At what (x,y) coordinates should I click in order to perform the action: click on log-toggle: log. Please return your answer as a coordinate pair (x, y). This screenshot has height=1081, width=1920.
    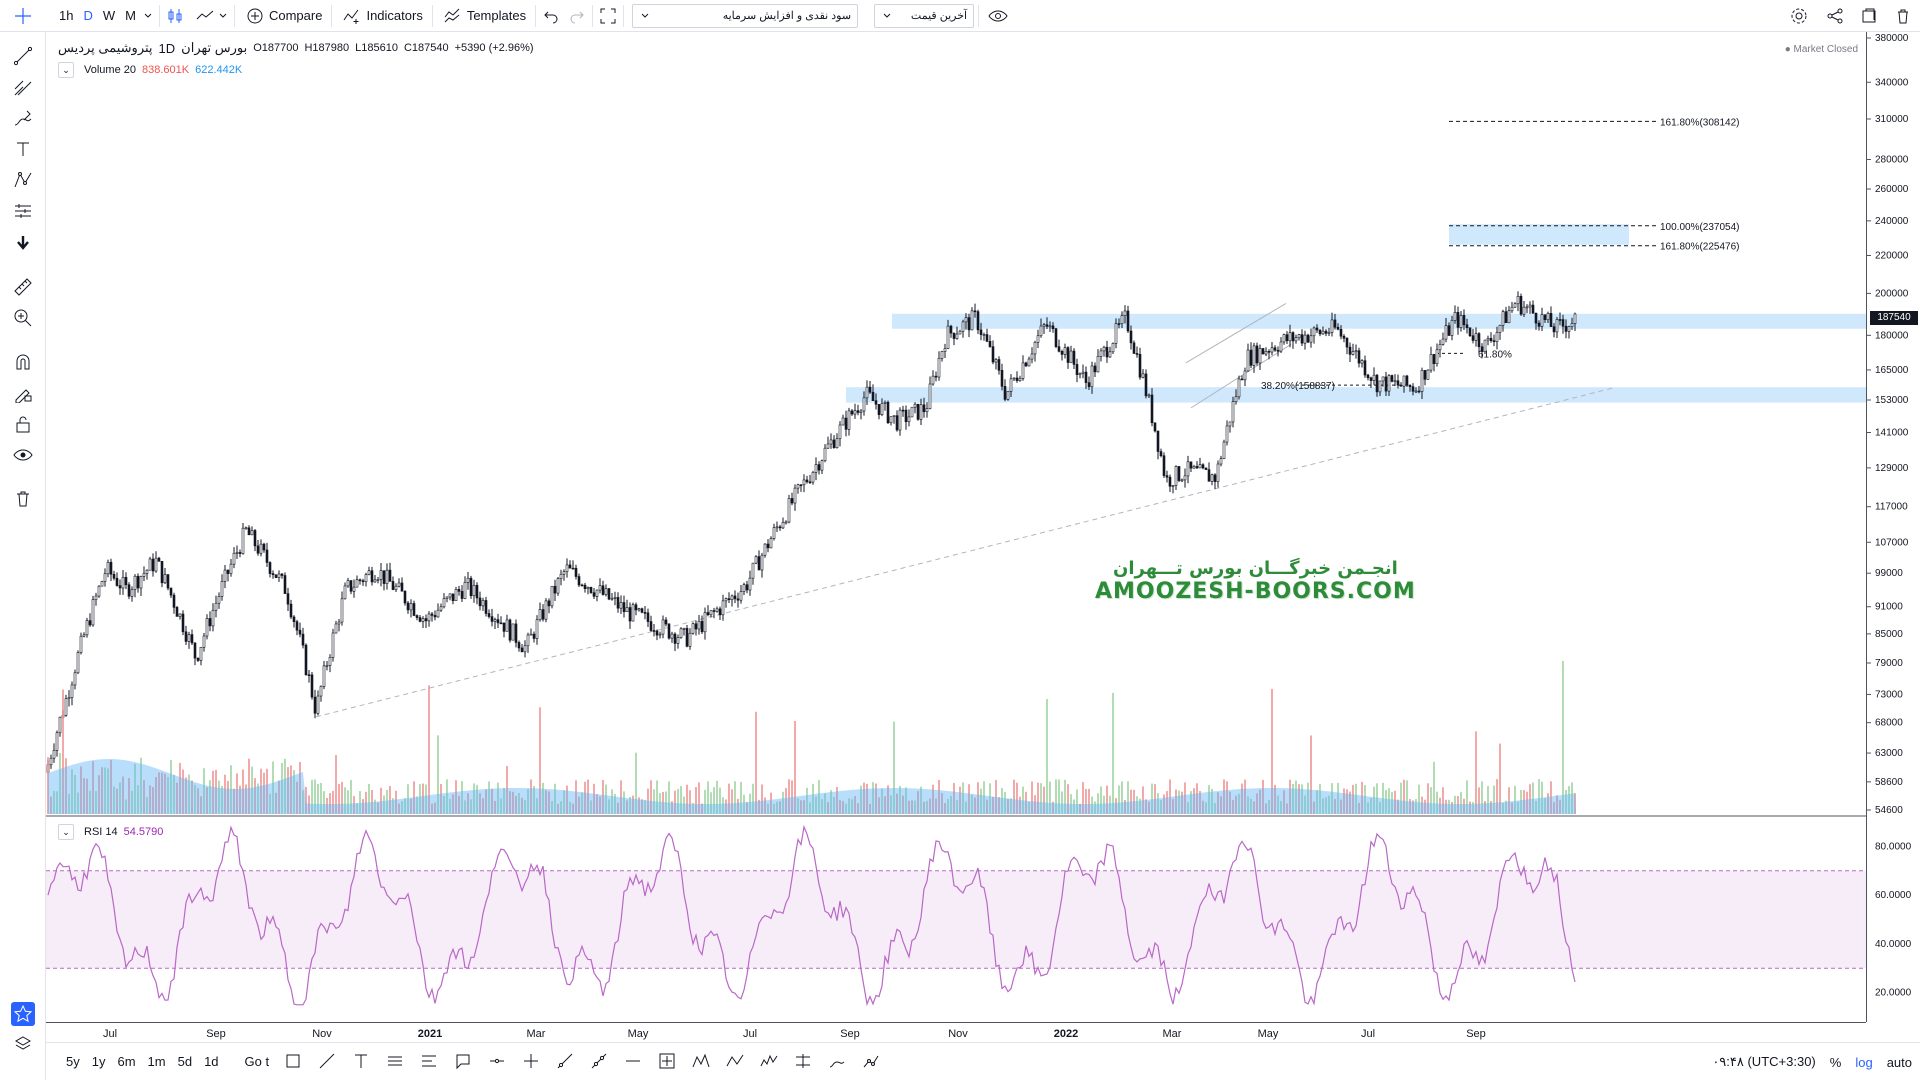
    Looking at the image, I should click on (1864, 1062).